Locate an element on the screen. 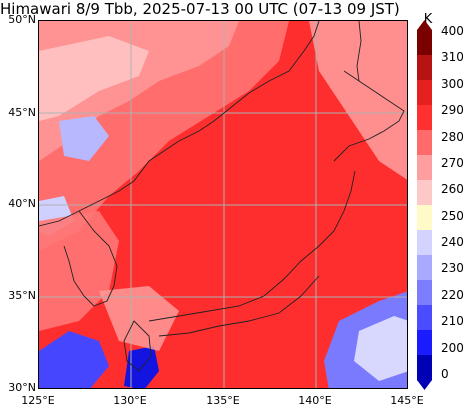 The height and width of the screenshot is (409, 468). cold-cloud-southwest is located at coordinates (74, 359).